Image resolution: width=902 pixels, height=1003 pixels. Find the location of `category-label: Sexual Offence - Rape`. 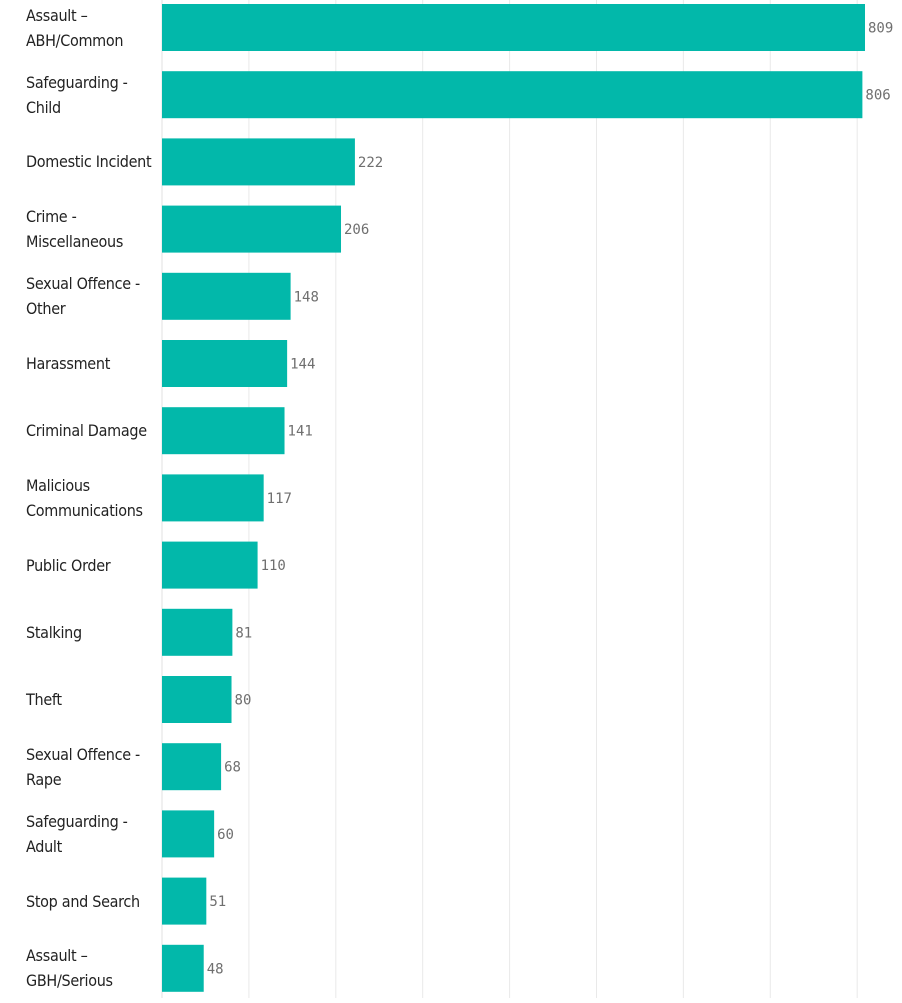

category-label: Sexual Offence - Rape is located at coordinates (83, 766).